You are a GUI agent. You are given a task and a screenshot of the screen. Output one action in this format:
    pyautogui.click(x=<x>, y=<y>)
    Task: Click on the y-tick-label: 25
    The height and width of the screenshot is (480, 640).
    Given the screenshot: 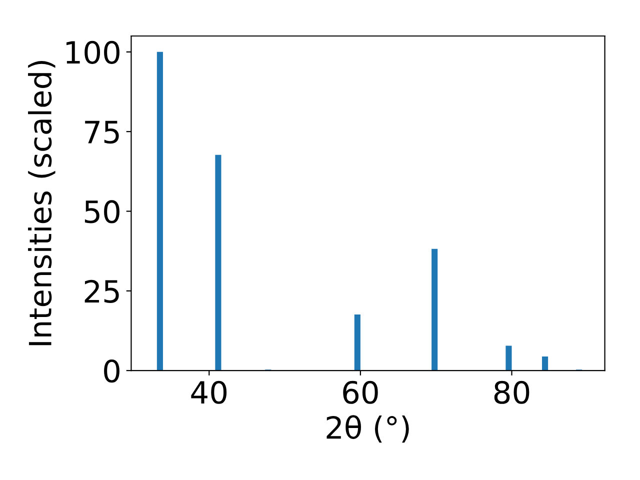 What is the action you would take?
    pyautogui.click(x=101, y=291)
    